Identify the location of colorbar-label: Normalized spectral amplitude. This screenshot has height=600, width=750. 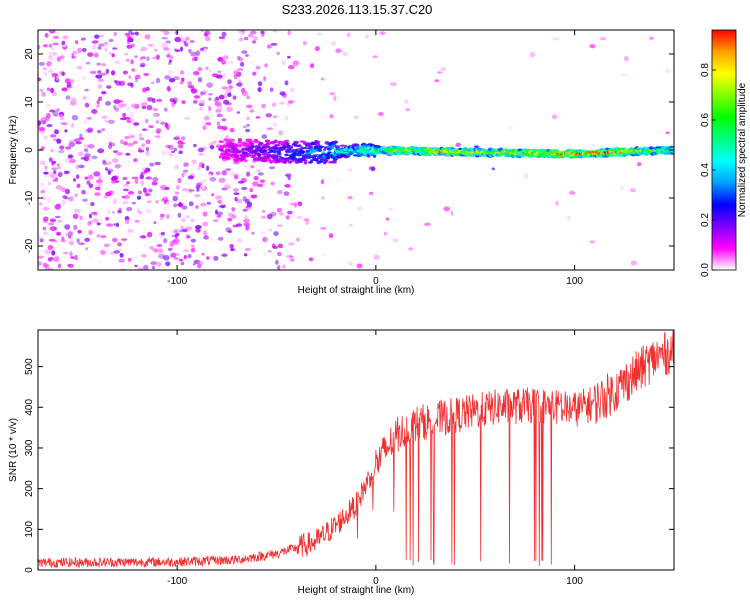
(742, 149).